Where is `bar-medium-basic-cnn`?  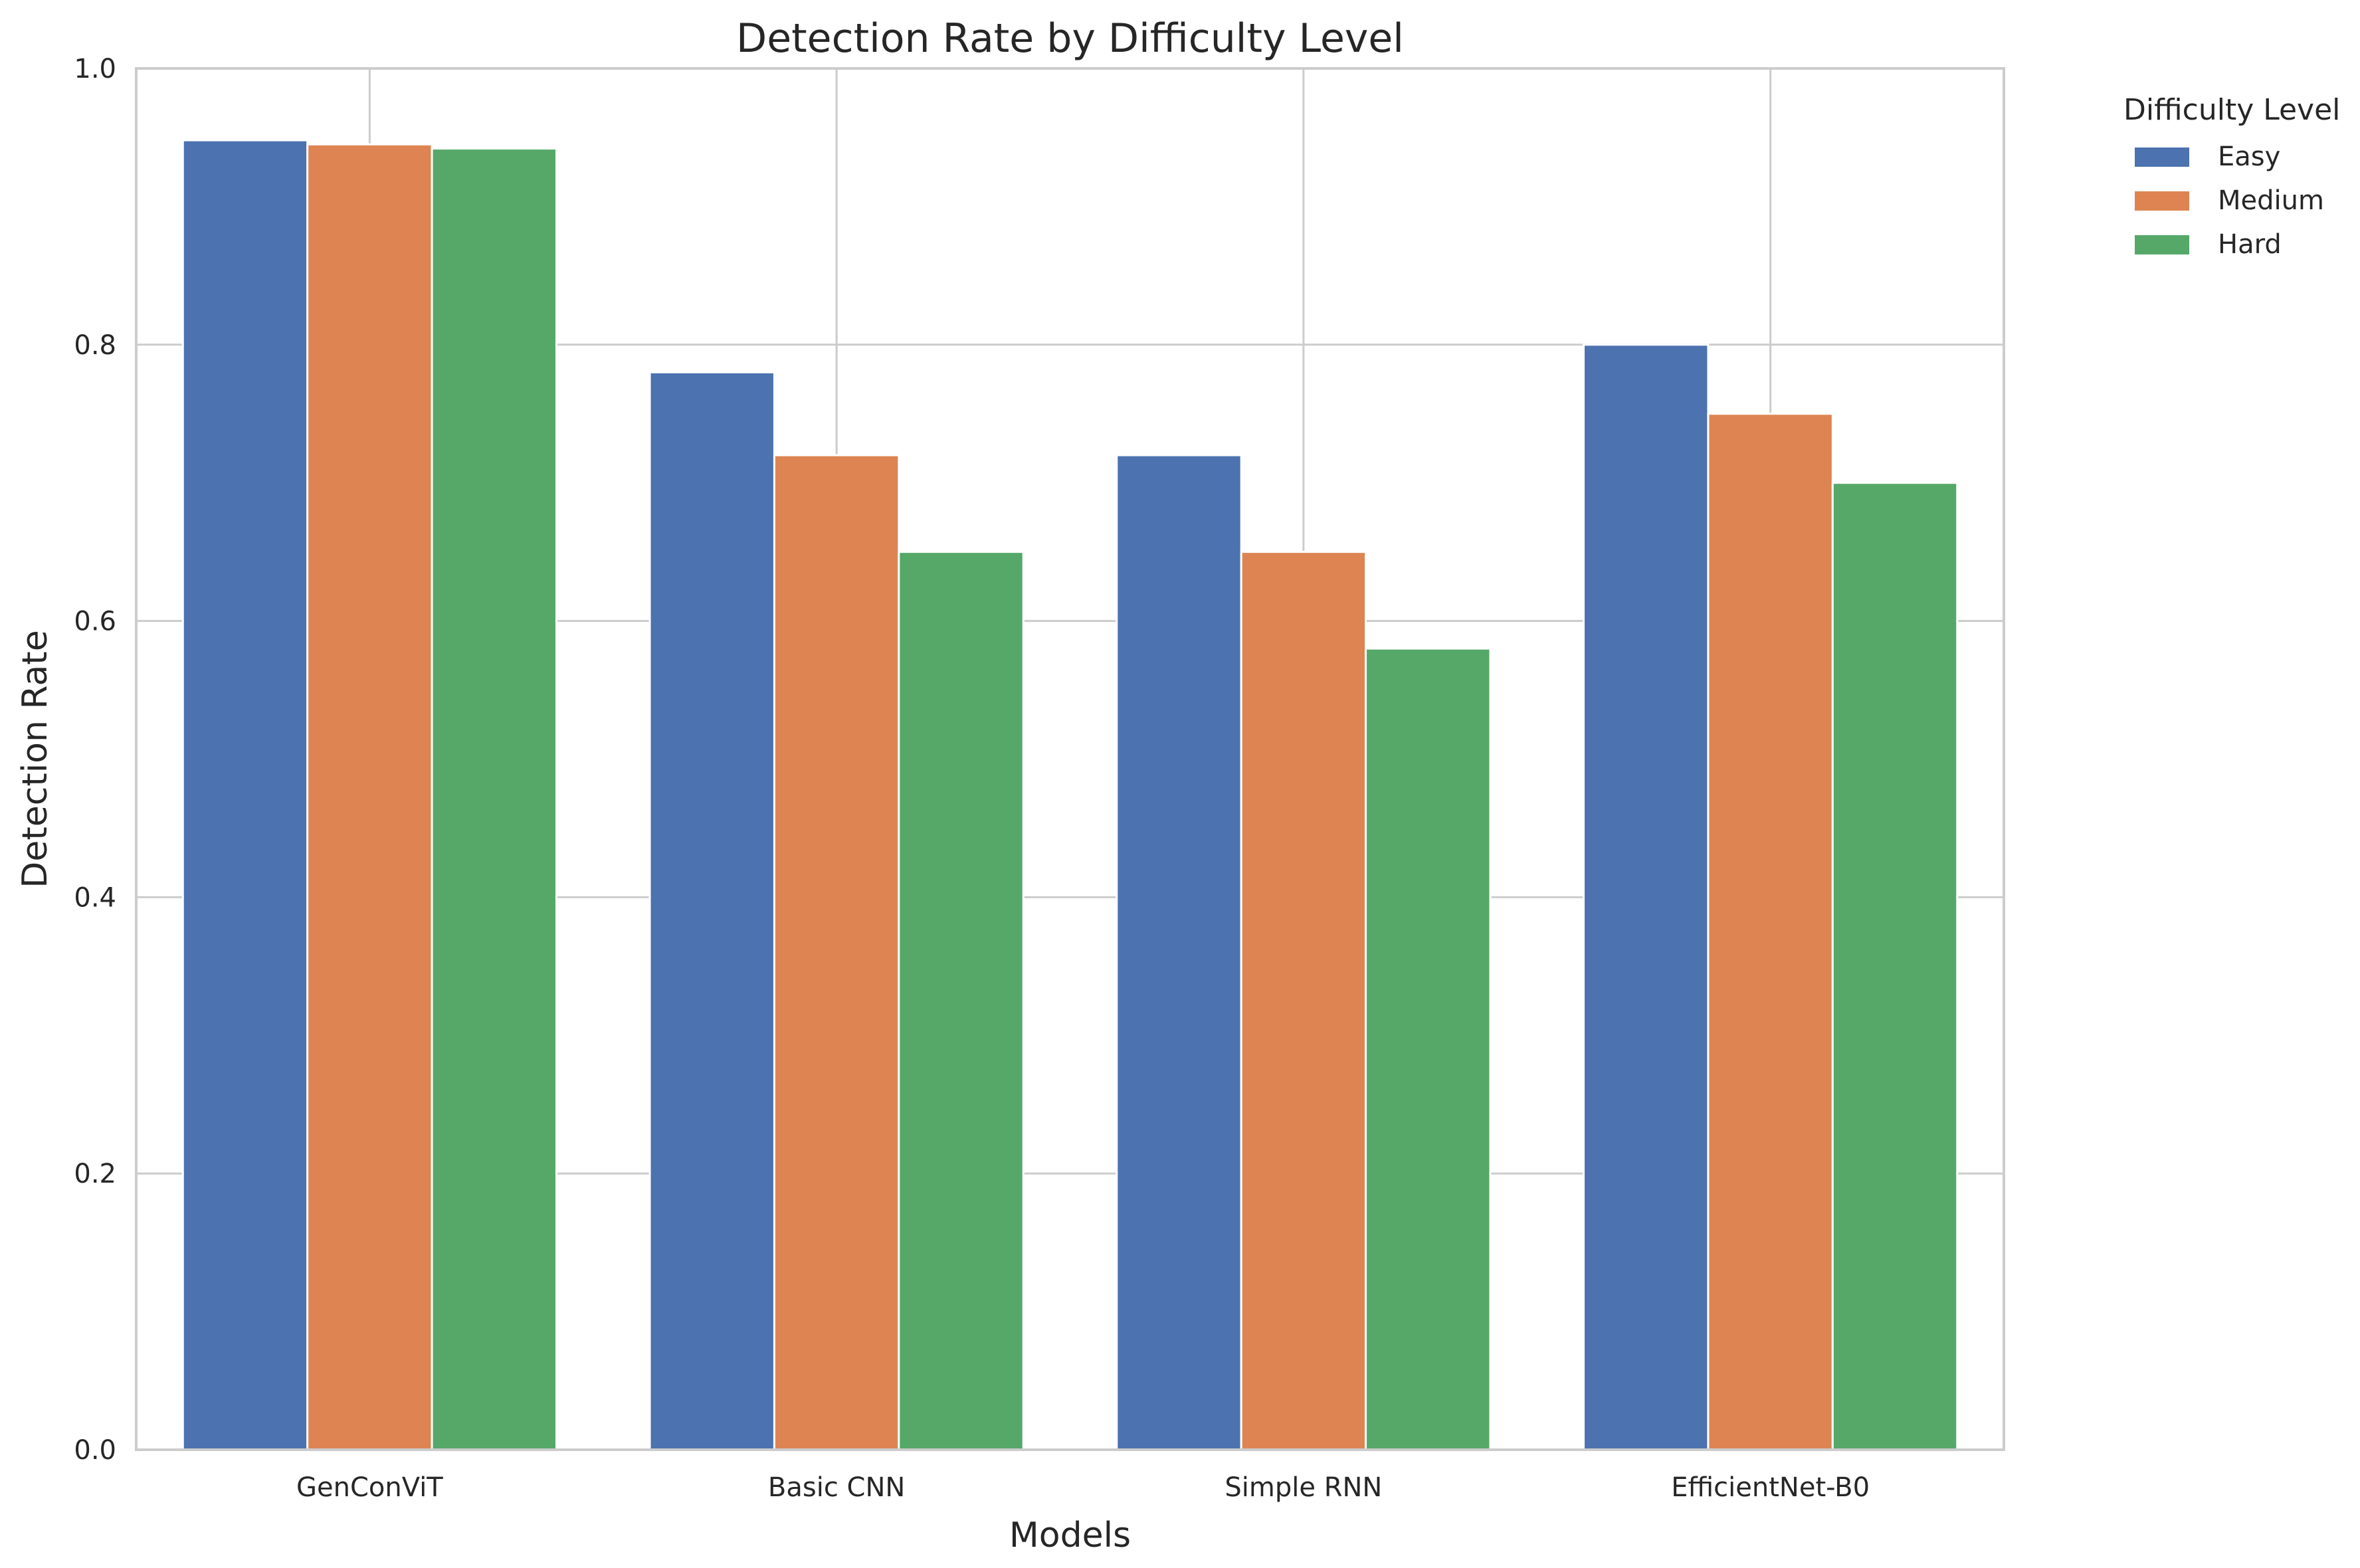 bar-medium-basic-cnn is located at coordinates (836, 952).